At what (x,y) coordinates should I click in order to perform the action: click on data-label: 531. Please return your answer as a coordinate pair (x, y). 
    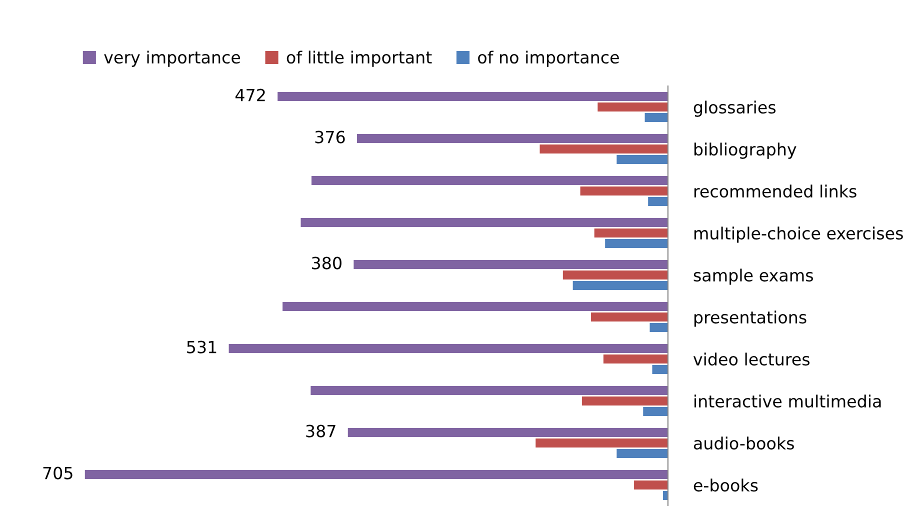
    Looking at the image, I should click on (201, 347).